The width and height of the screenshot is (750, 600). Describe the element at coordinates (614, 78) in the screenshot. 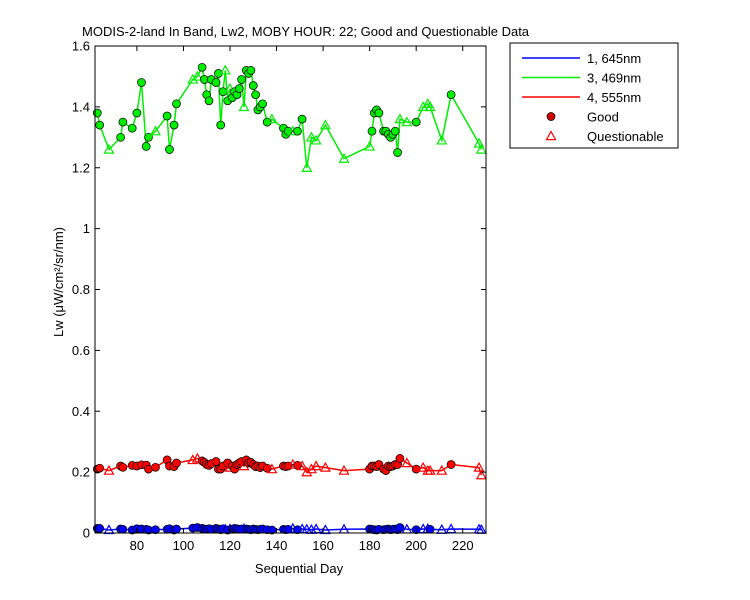

I see `legend-label: 3, 469nm` at that location.